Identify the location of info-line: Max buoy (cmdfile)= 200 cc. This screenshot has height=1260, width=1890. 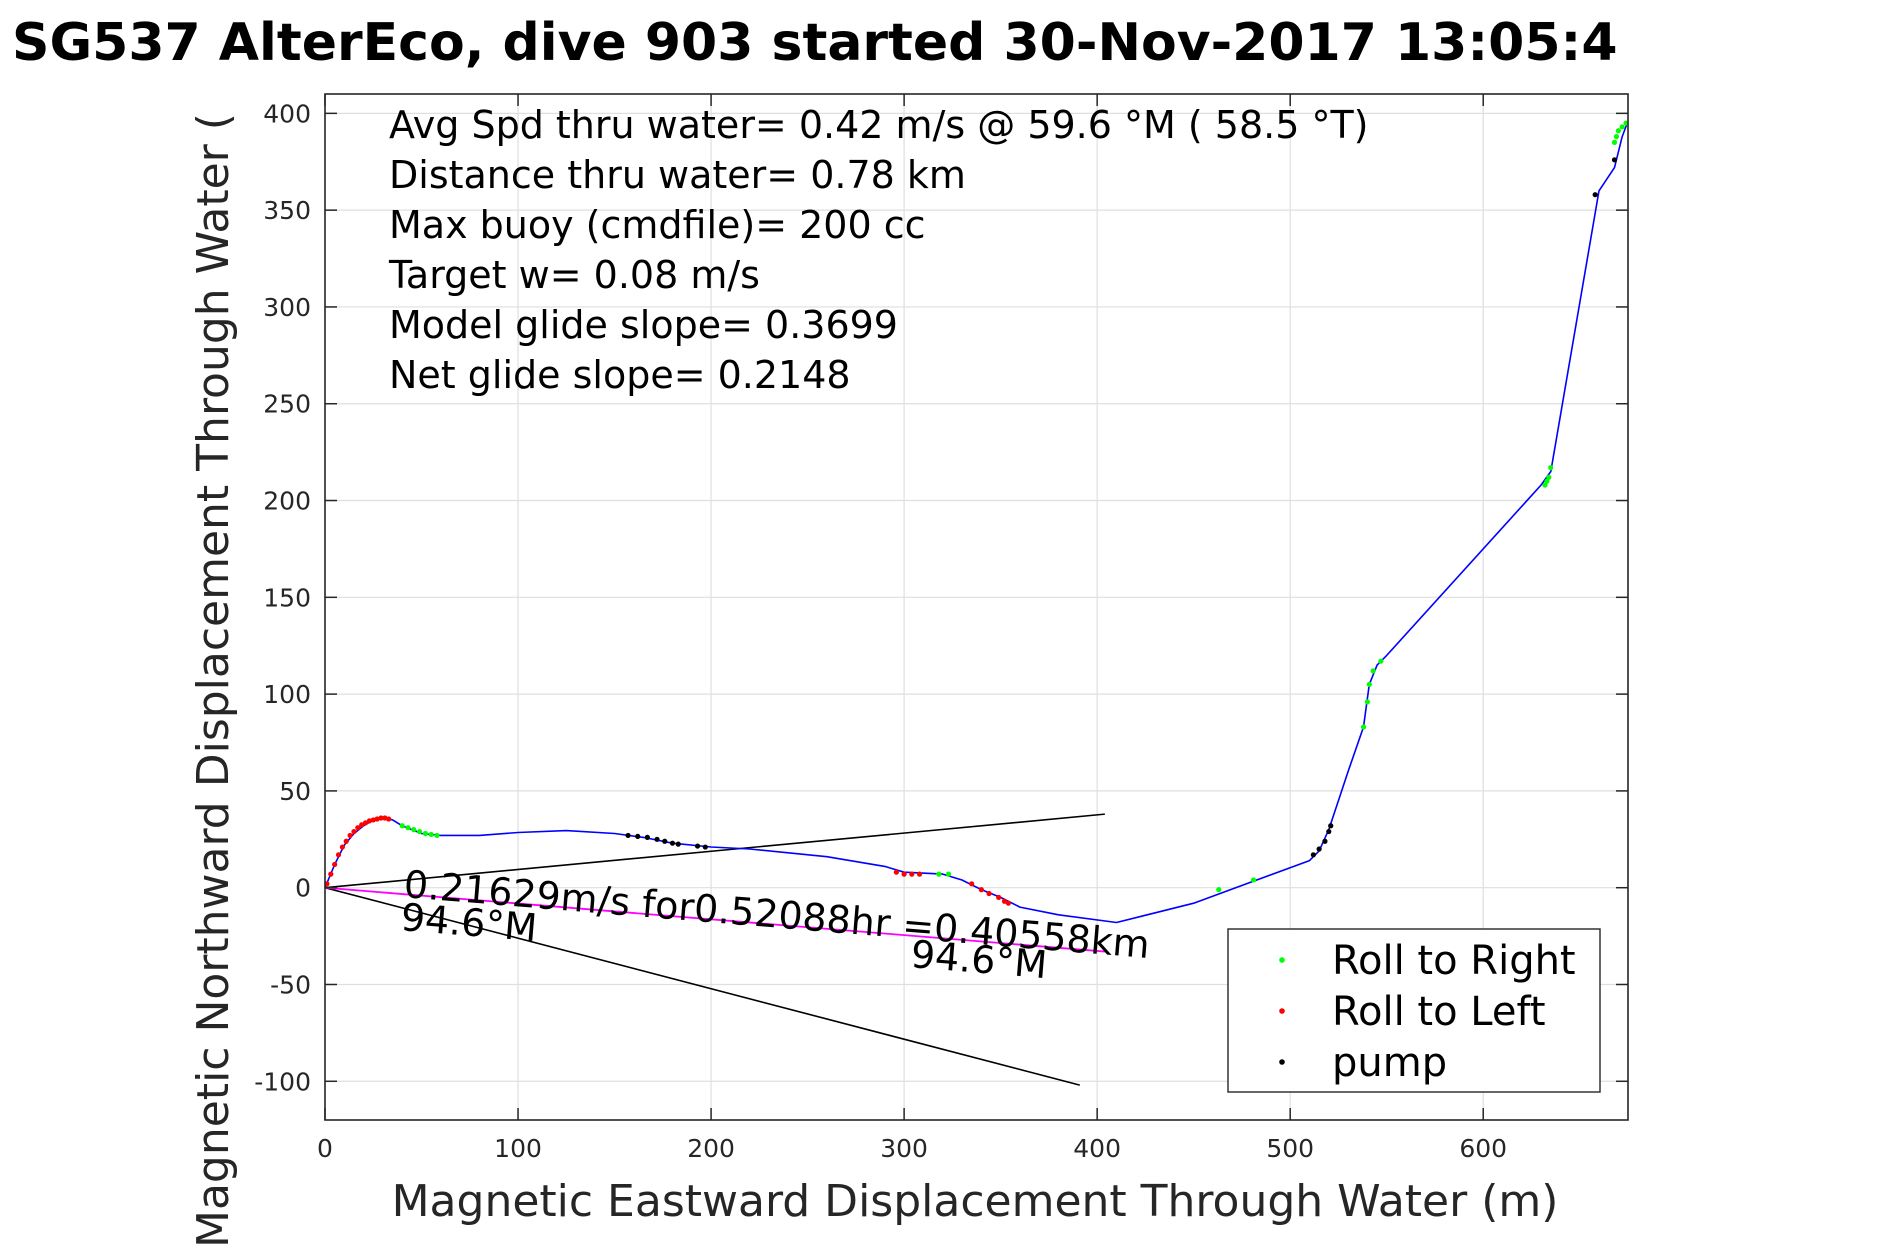
(657, 225).